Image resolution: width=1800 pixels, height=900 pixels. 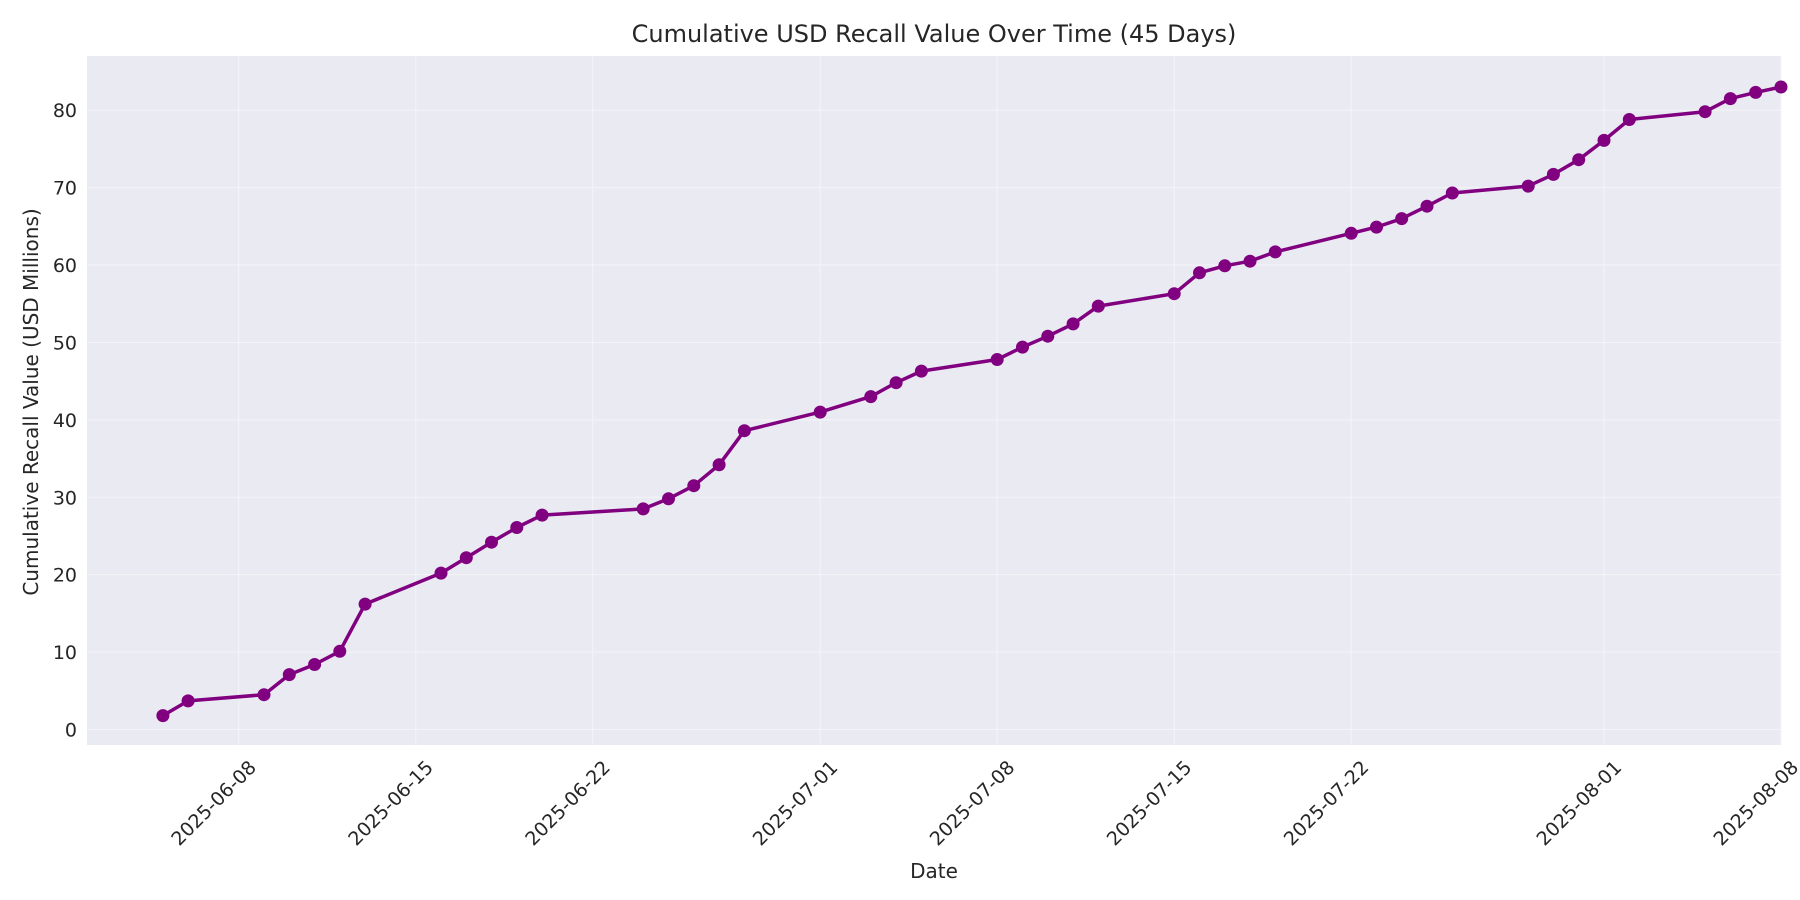 I want to click on y-tick-label: 80, so click(x=65, y=111).